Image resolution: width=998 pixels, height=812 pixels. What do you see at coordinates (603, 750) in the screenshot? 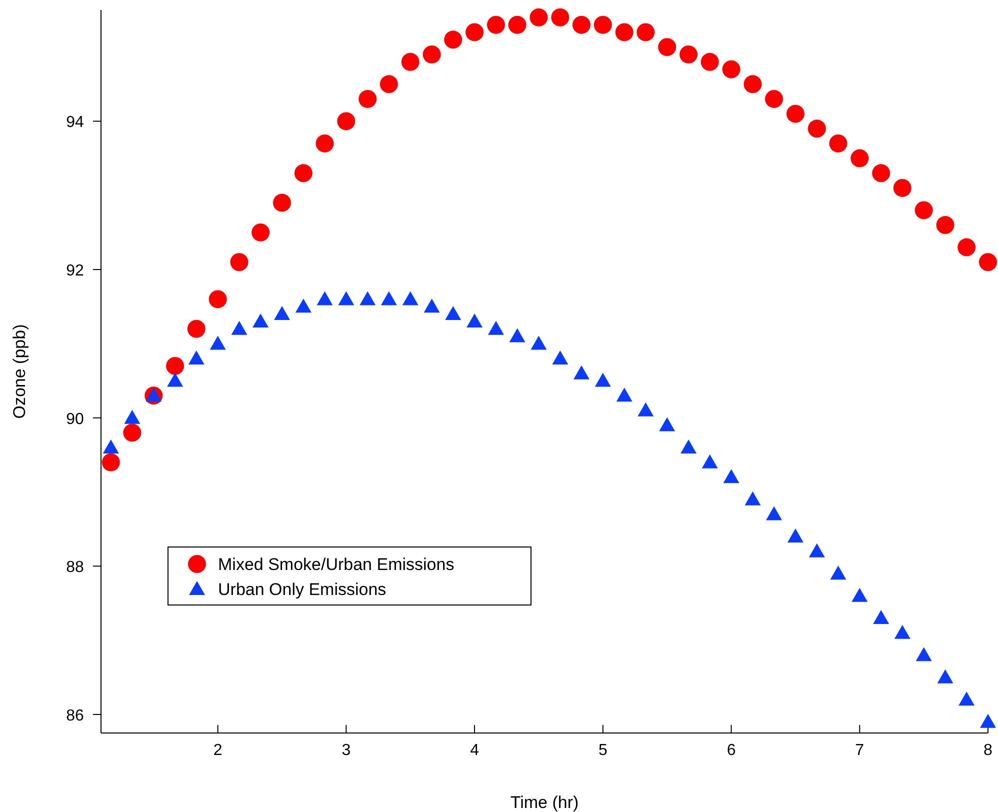
I see `x-tick-label: 5` at bounding box center [603, 750].